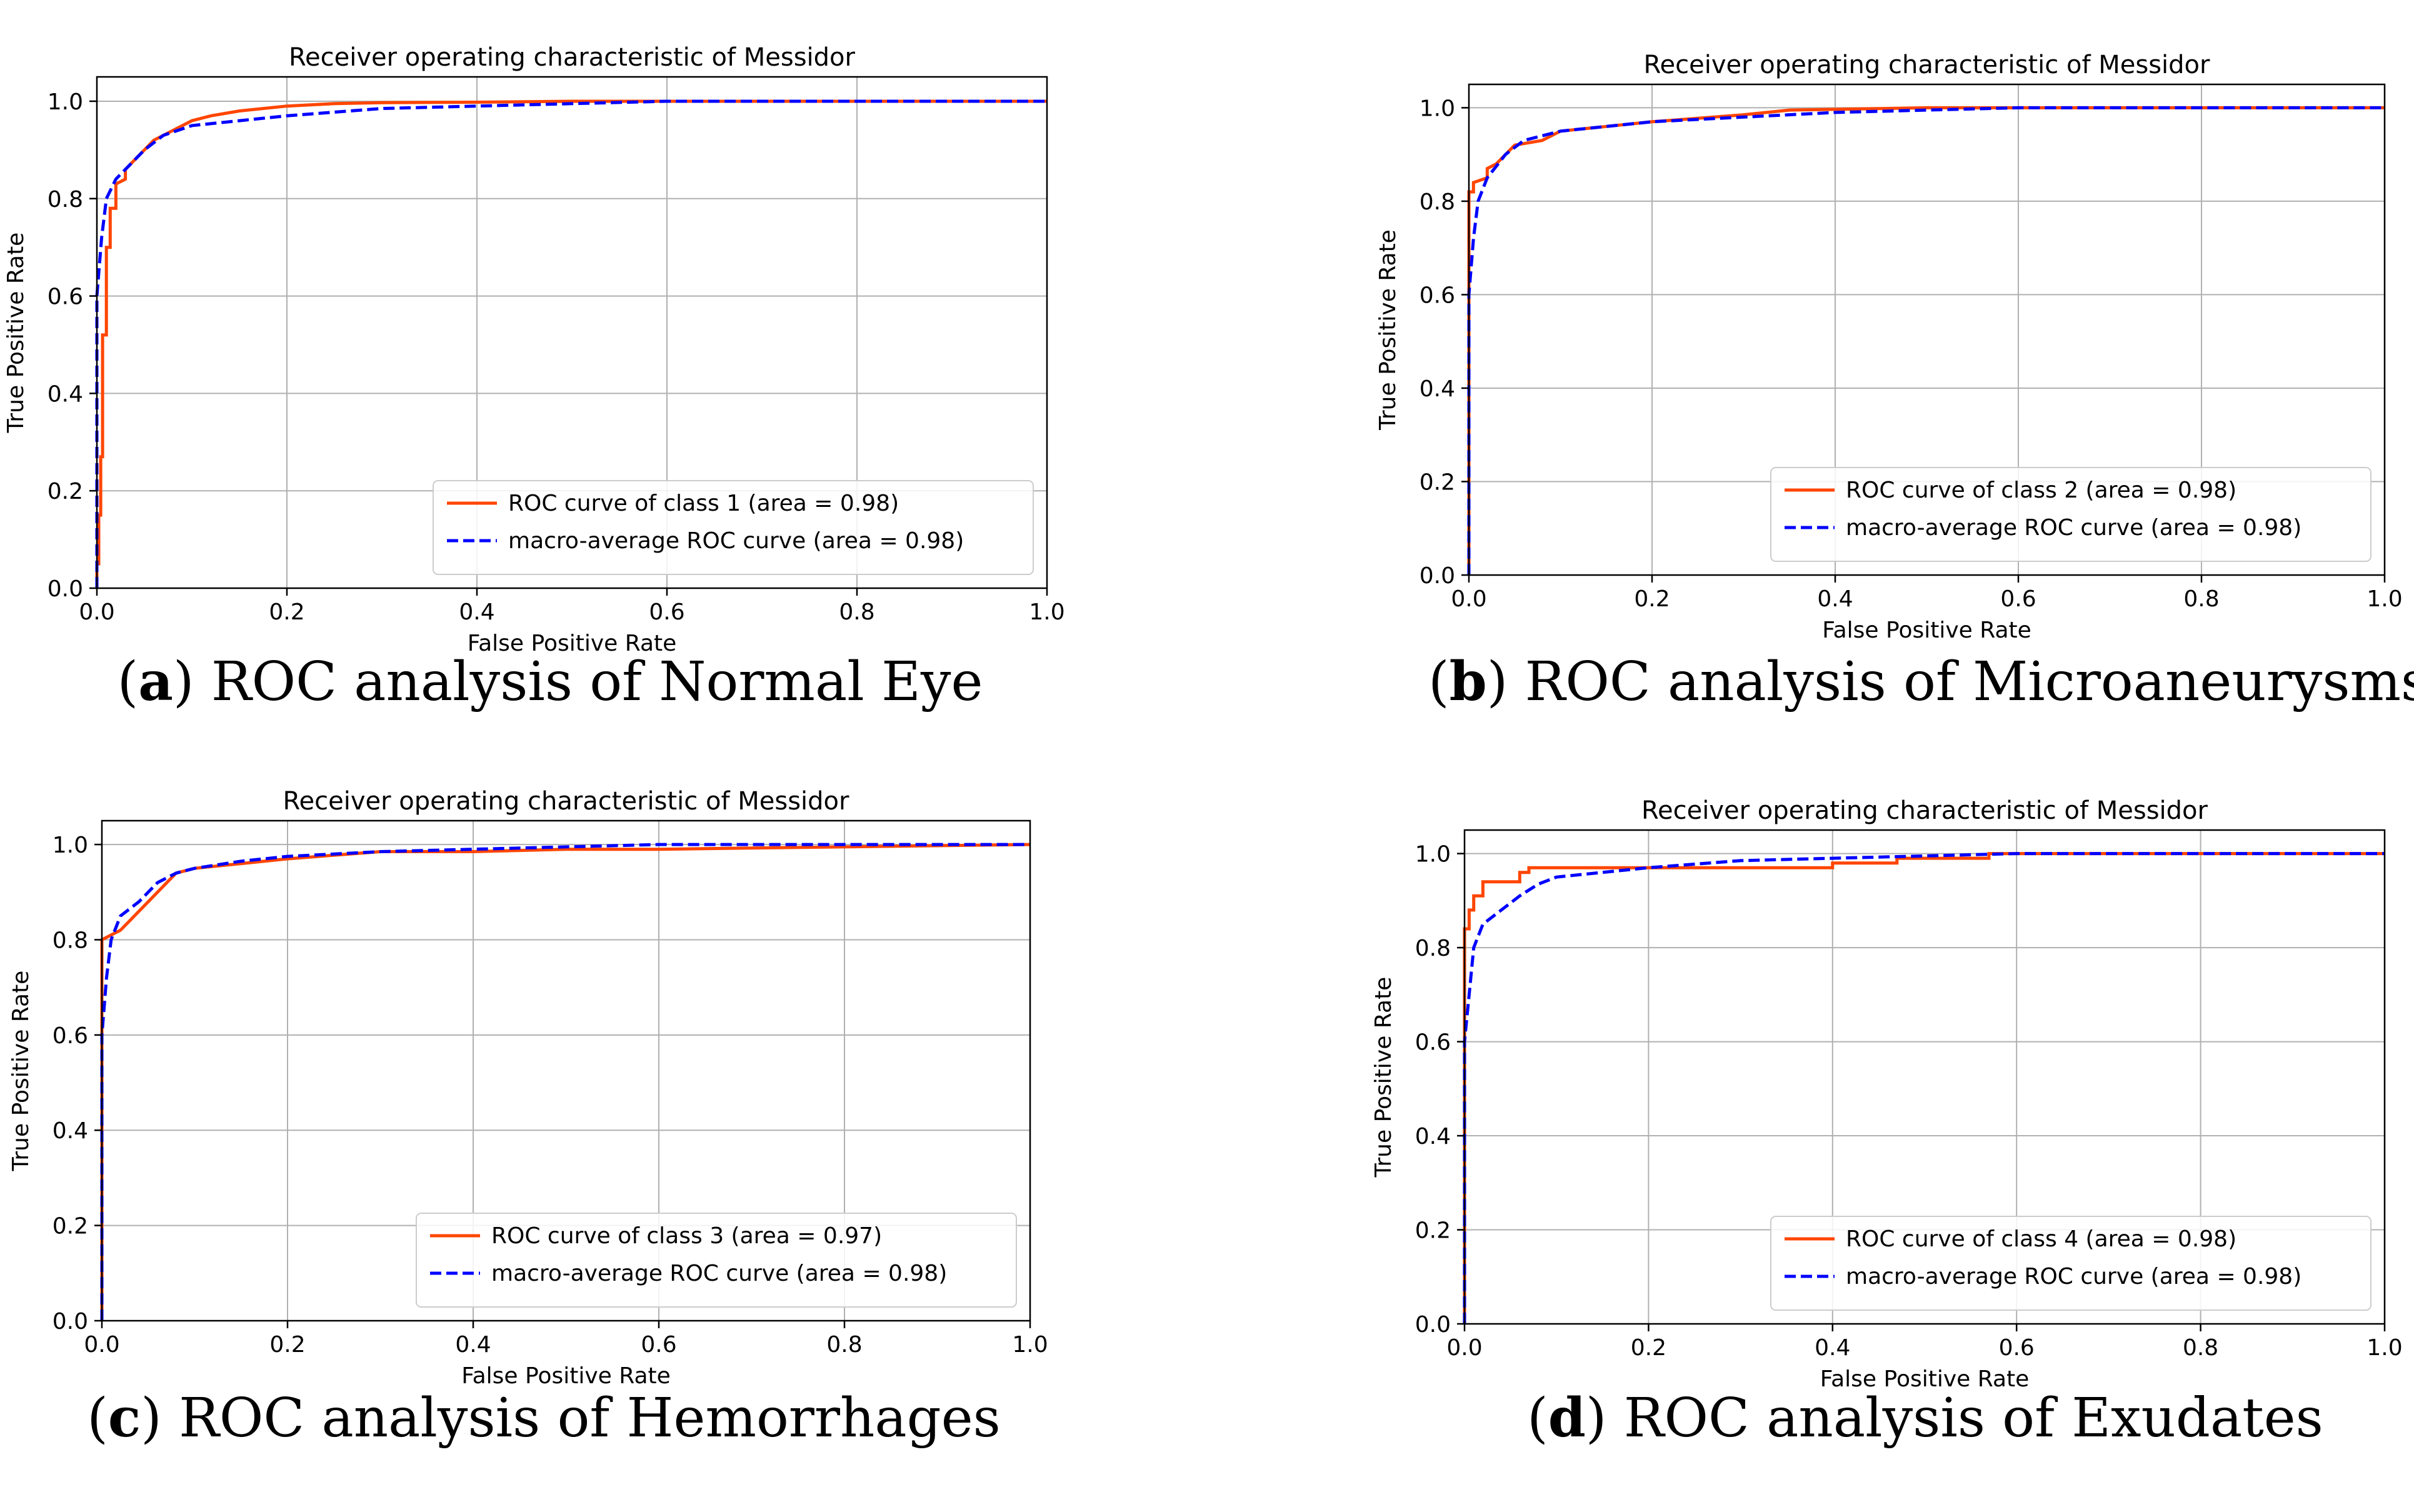 The image size is (2414, 1512). What do you see at coordinates (124, 1417) in the screenshot?
I see `caption-letter: c` at bounding box center [124, 1417].